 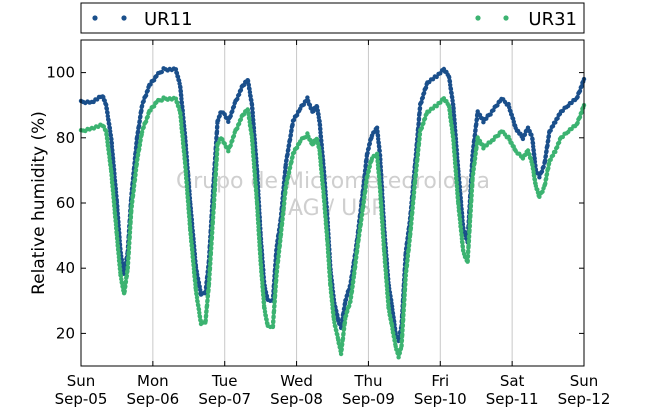 I want to click on x-tick-label-date: Sep-05, so click(x=81, y=399).